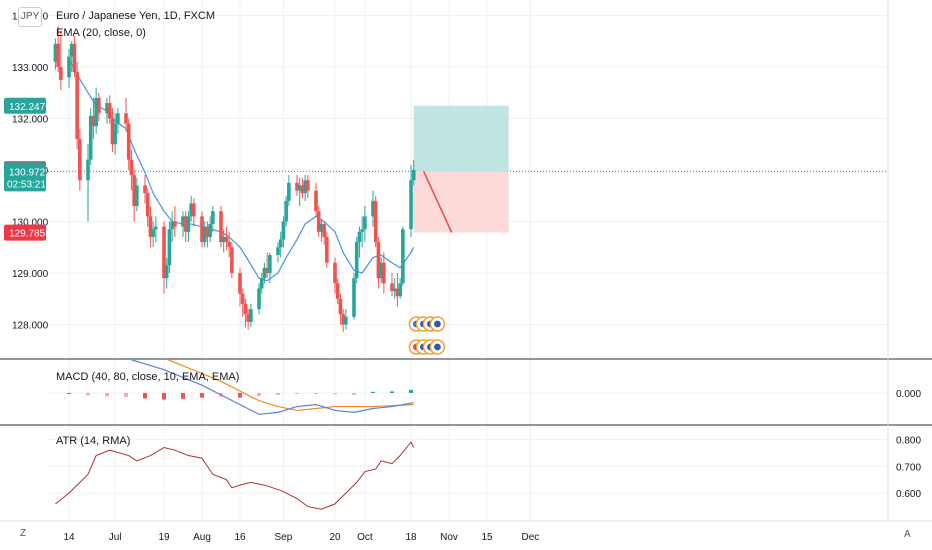 The width and height of the screenshot is (932, 550). Describe the element at coordinates (437, 202) in the screenshot. I see `projection-line` at that location.